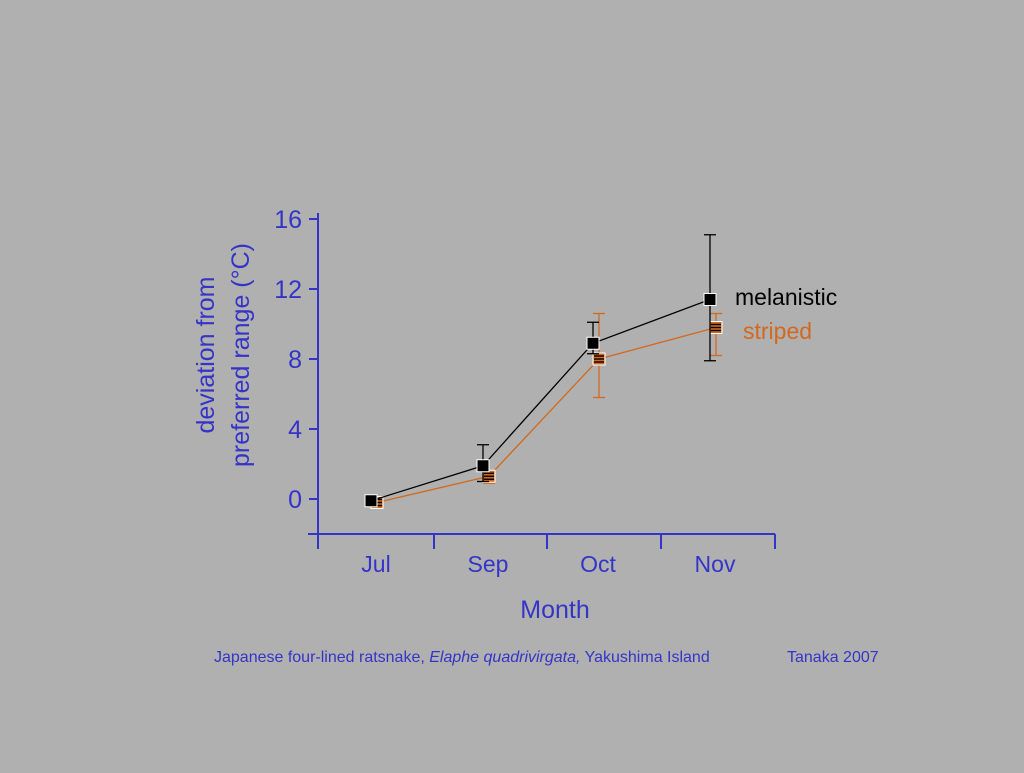 The height and width of the screenshot is (773, 1024). Describe the element at coordinates (295, 360) in the screenshot. I see `y-tick-label: 8` at that location.